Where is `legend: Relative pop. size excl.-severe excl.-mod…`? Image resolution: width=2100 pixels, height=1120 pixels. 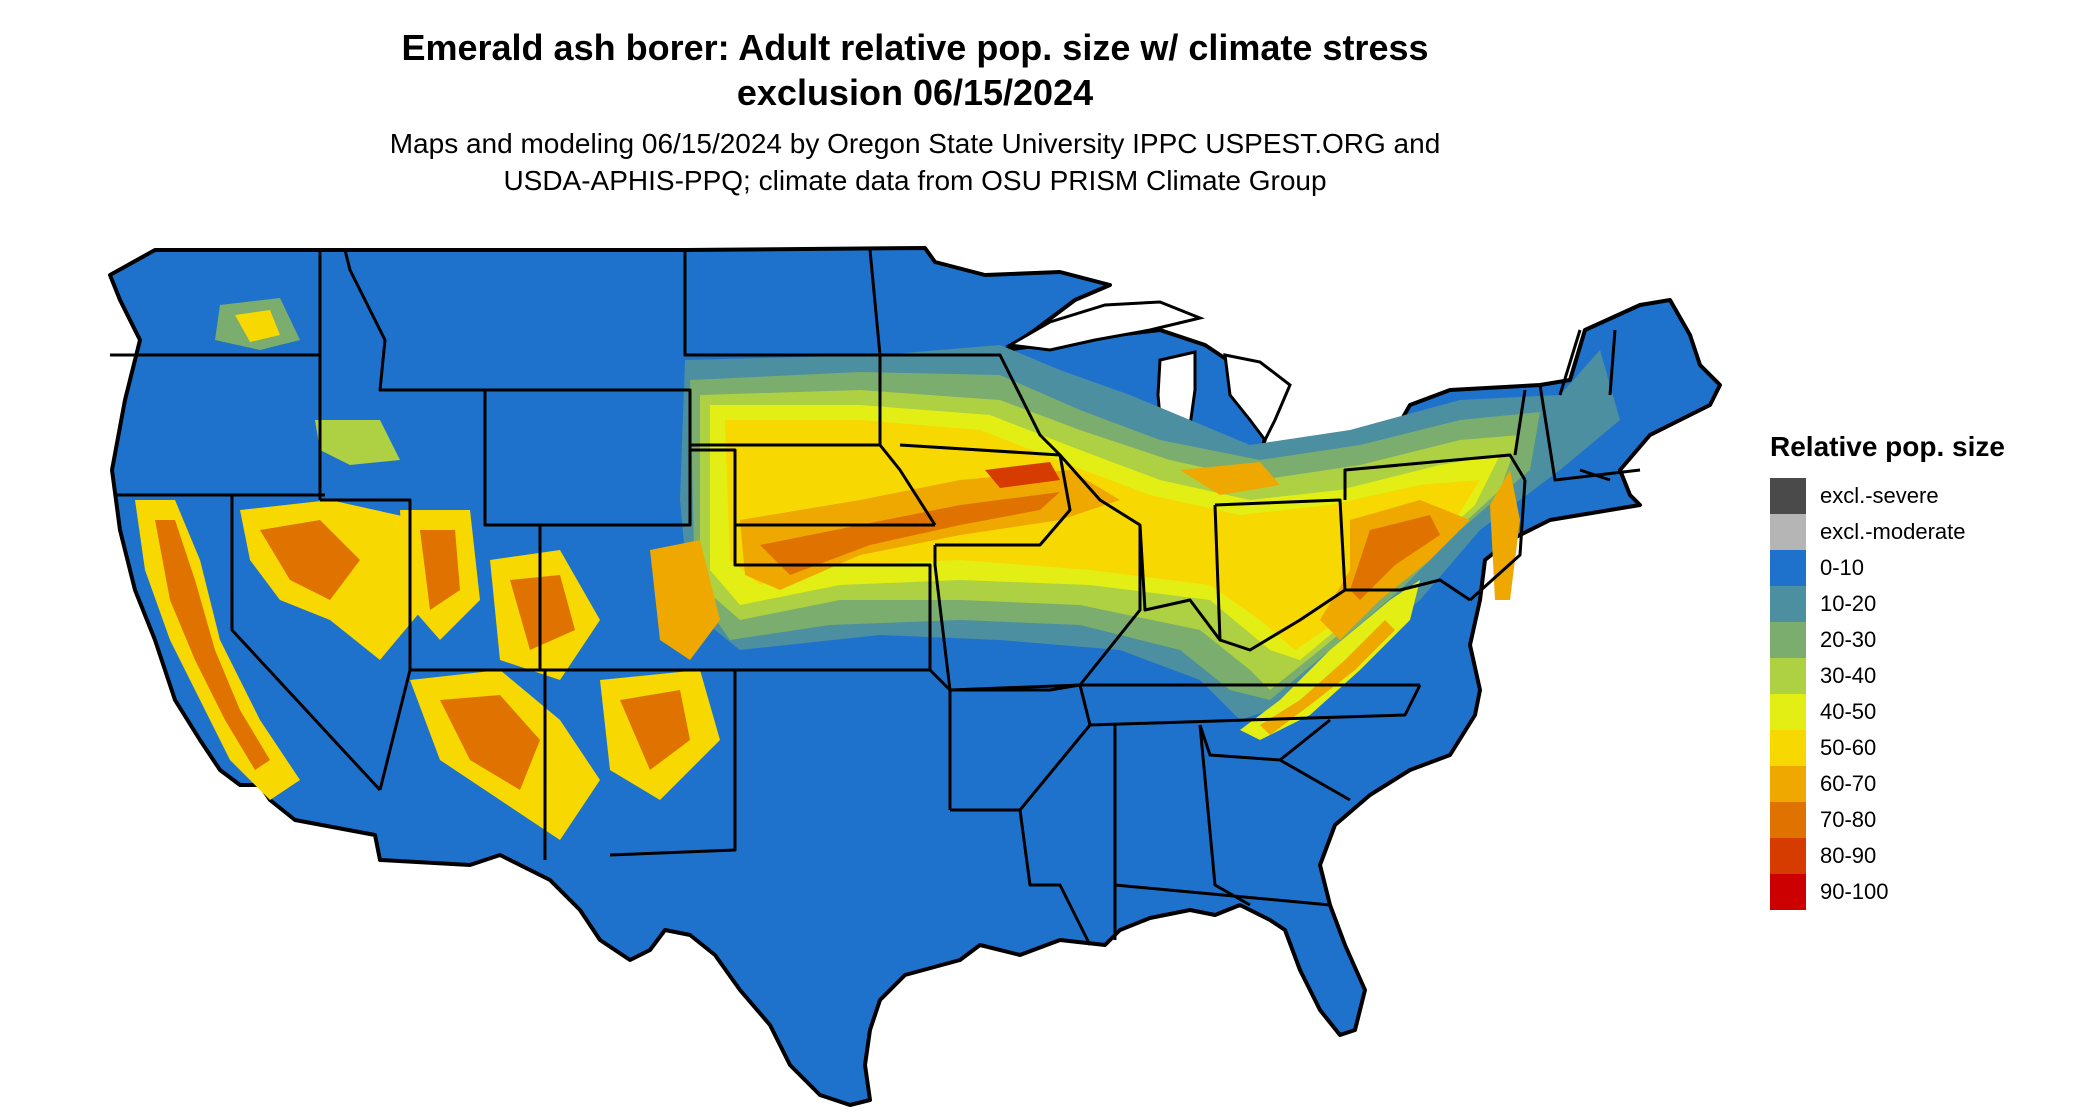 legend: Relative pop. size excl.-severe excl.-mod… is located at coordinates (1887, 670).